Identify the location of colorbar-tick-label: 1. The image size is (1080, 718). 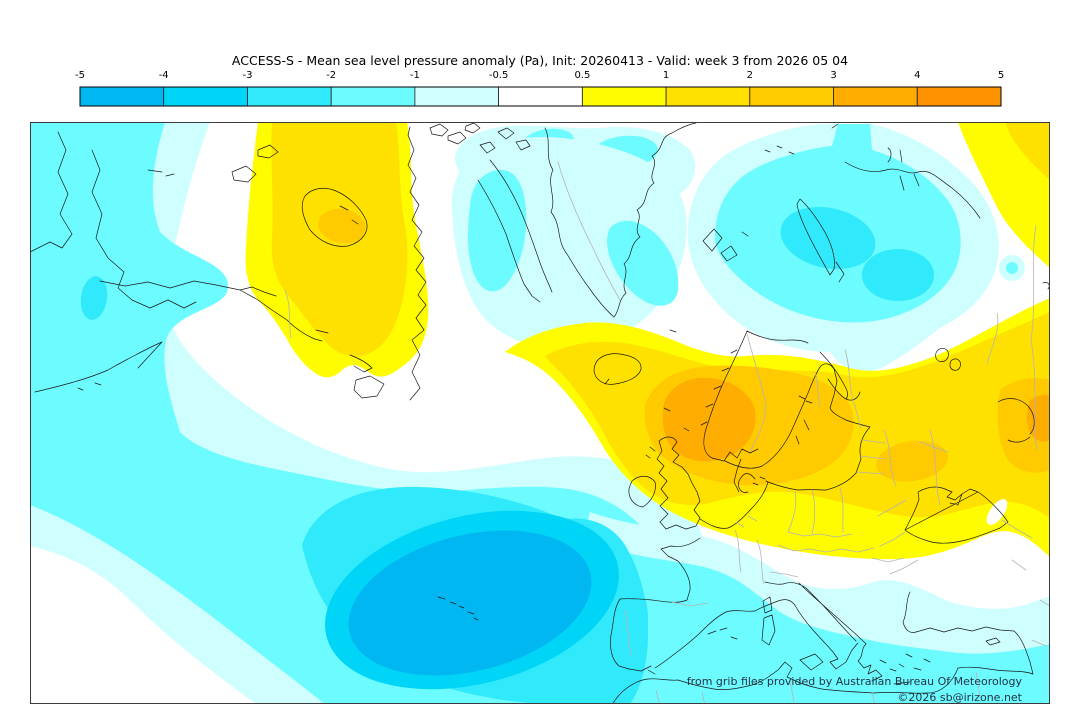
(666, 75).